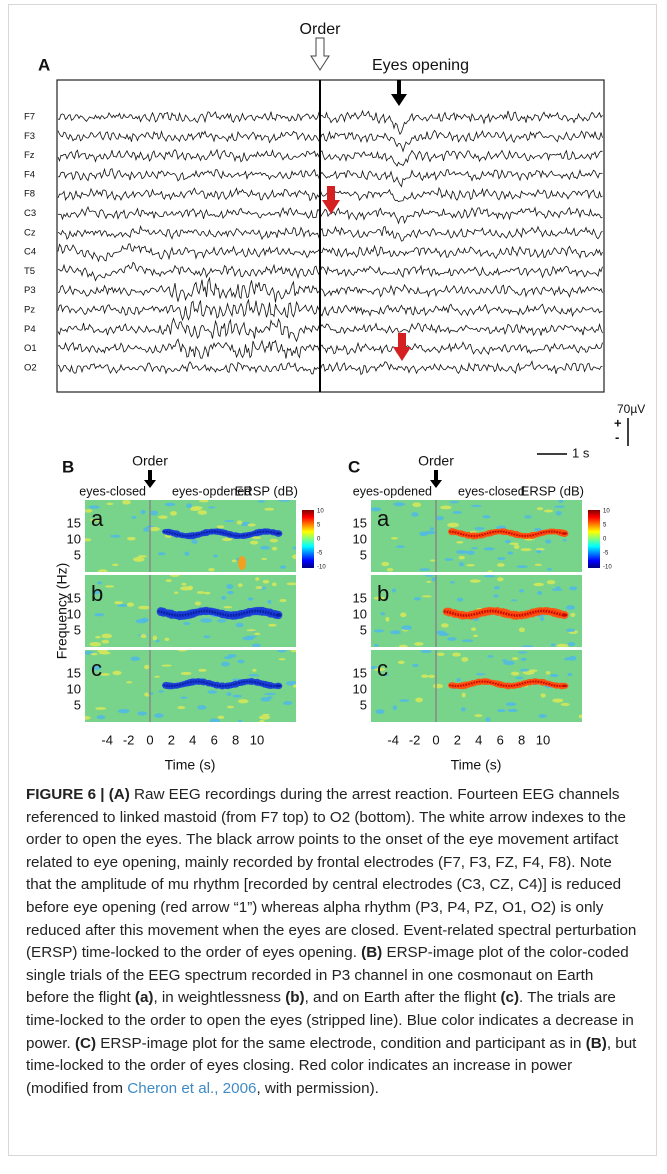  Describe the element at coordinates (383, 593) in the screenshot. I see `subpanel-label: b` at that location.